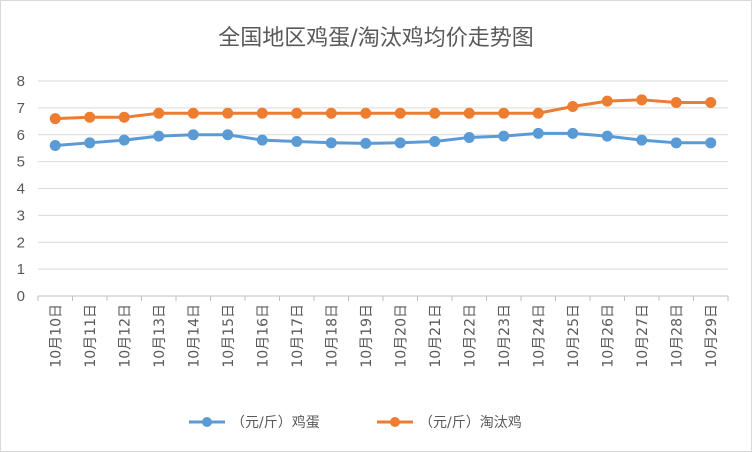  What do you see at coordinates (160, 336) in the screenshot?
I see `x-tick-label: 10月13日` at bounding box center [160, 336].